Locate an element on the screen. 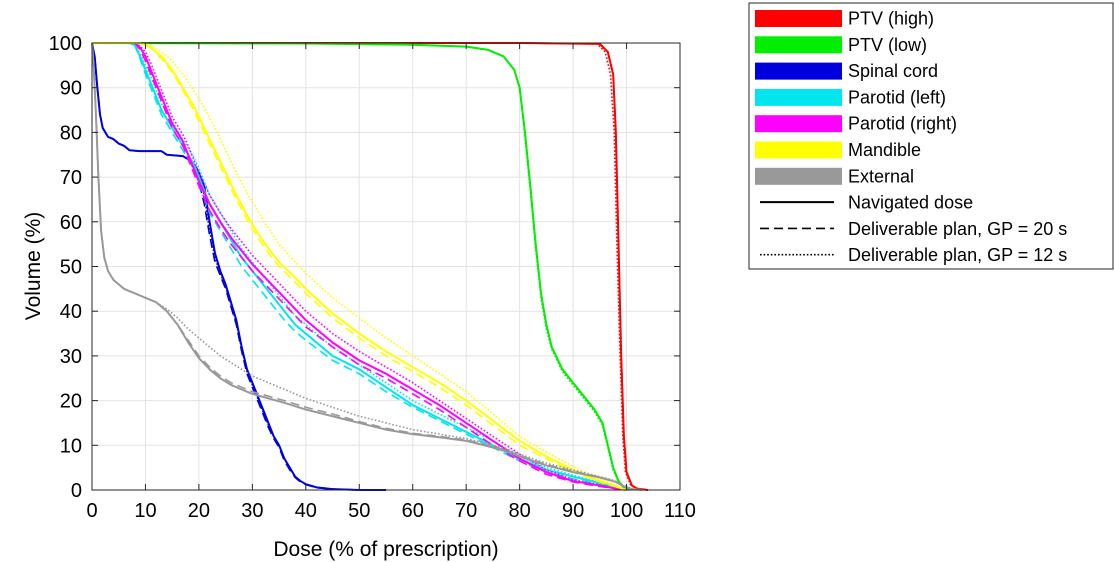 Image resolution: width=1114 pixels, height=562 pixels. x-tick-label: 40 is located at coordinates (306, 511).